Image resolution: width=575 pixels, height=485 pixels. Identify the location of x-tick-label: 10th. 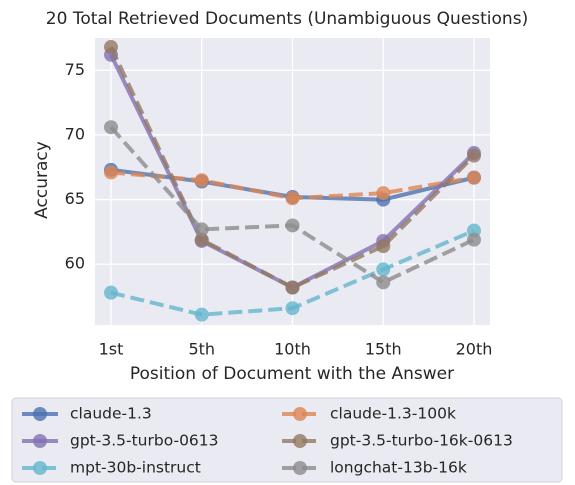
(292, 349).